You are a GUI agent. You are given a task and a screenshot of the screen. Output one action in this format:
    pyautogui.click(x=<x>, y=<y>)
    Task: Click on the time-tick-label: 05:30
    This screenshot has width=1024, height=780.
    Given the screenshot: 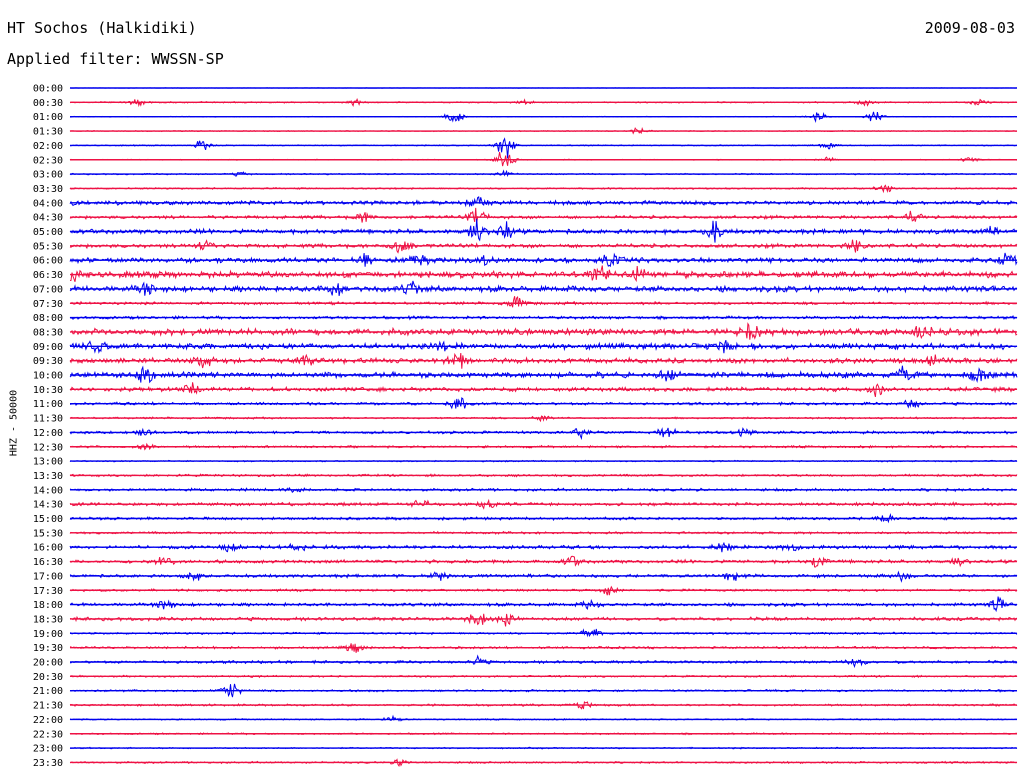 What is the action you would take?
    pyautogui.click(x=48, y=246)
    